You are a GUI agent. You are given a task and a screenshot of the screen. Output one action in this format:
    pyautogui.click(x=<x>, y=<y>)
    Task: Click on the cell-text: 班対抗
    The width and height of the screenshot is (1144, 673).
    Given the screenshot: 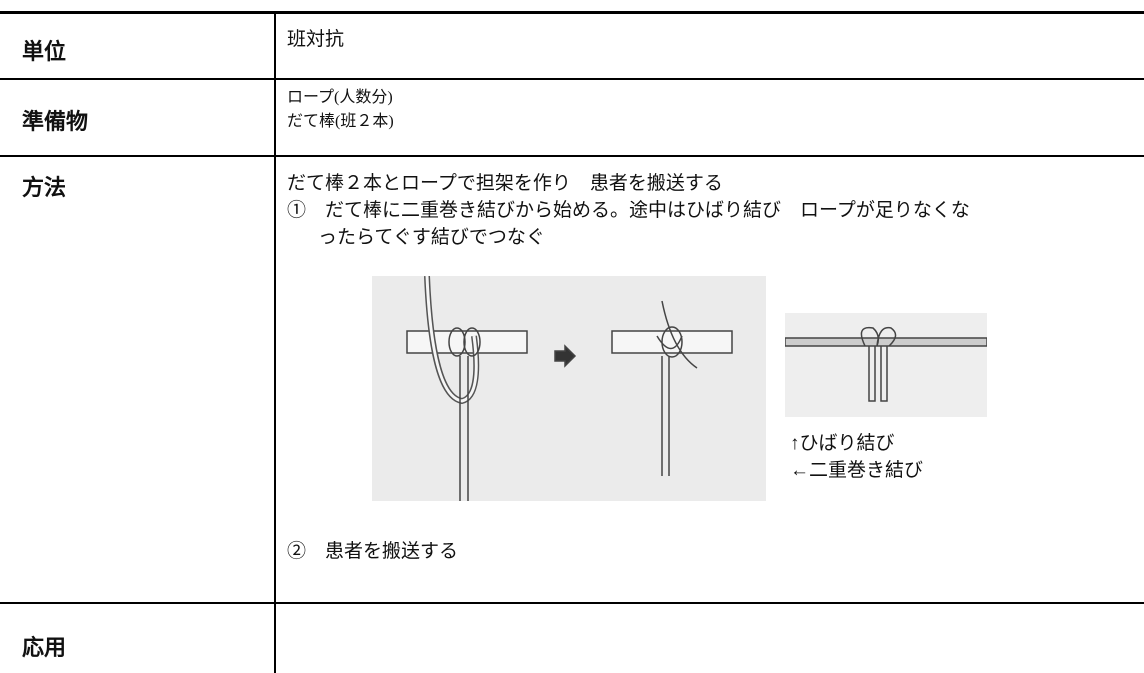 What is the action you would take?
    pyautogui.click(x=316, y=39)
    